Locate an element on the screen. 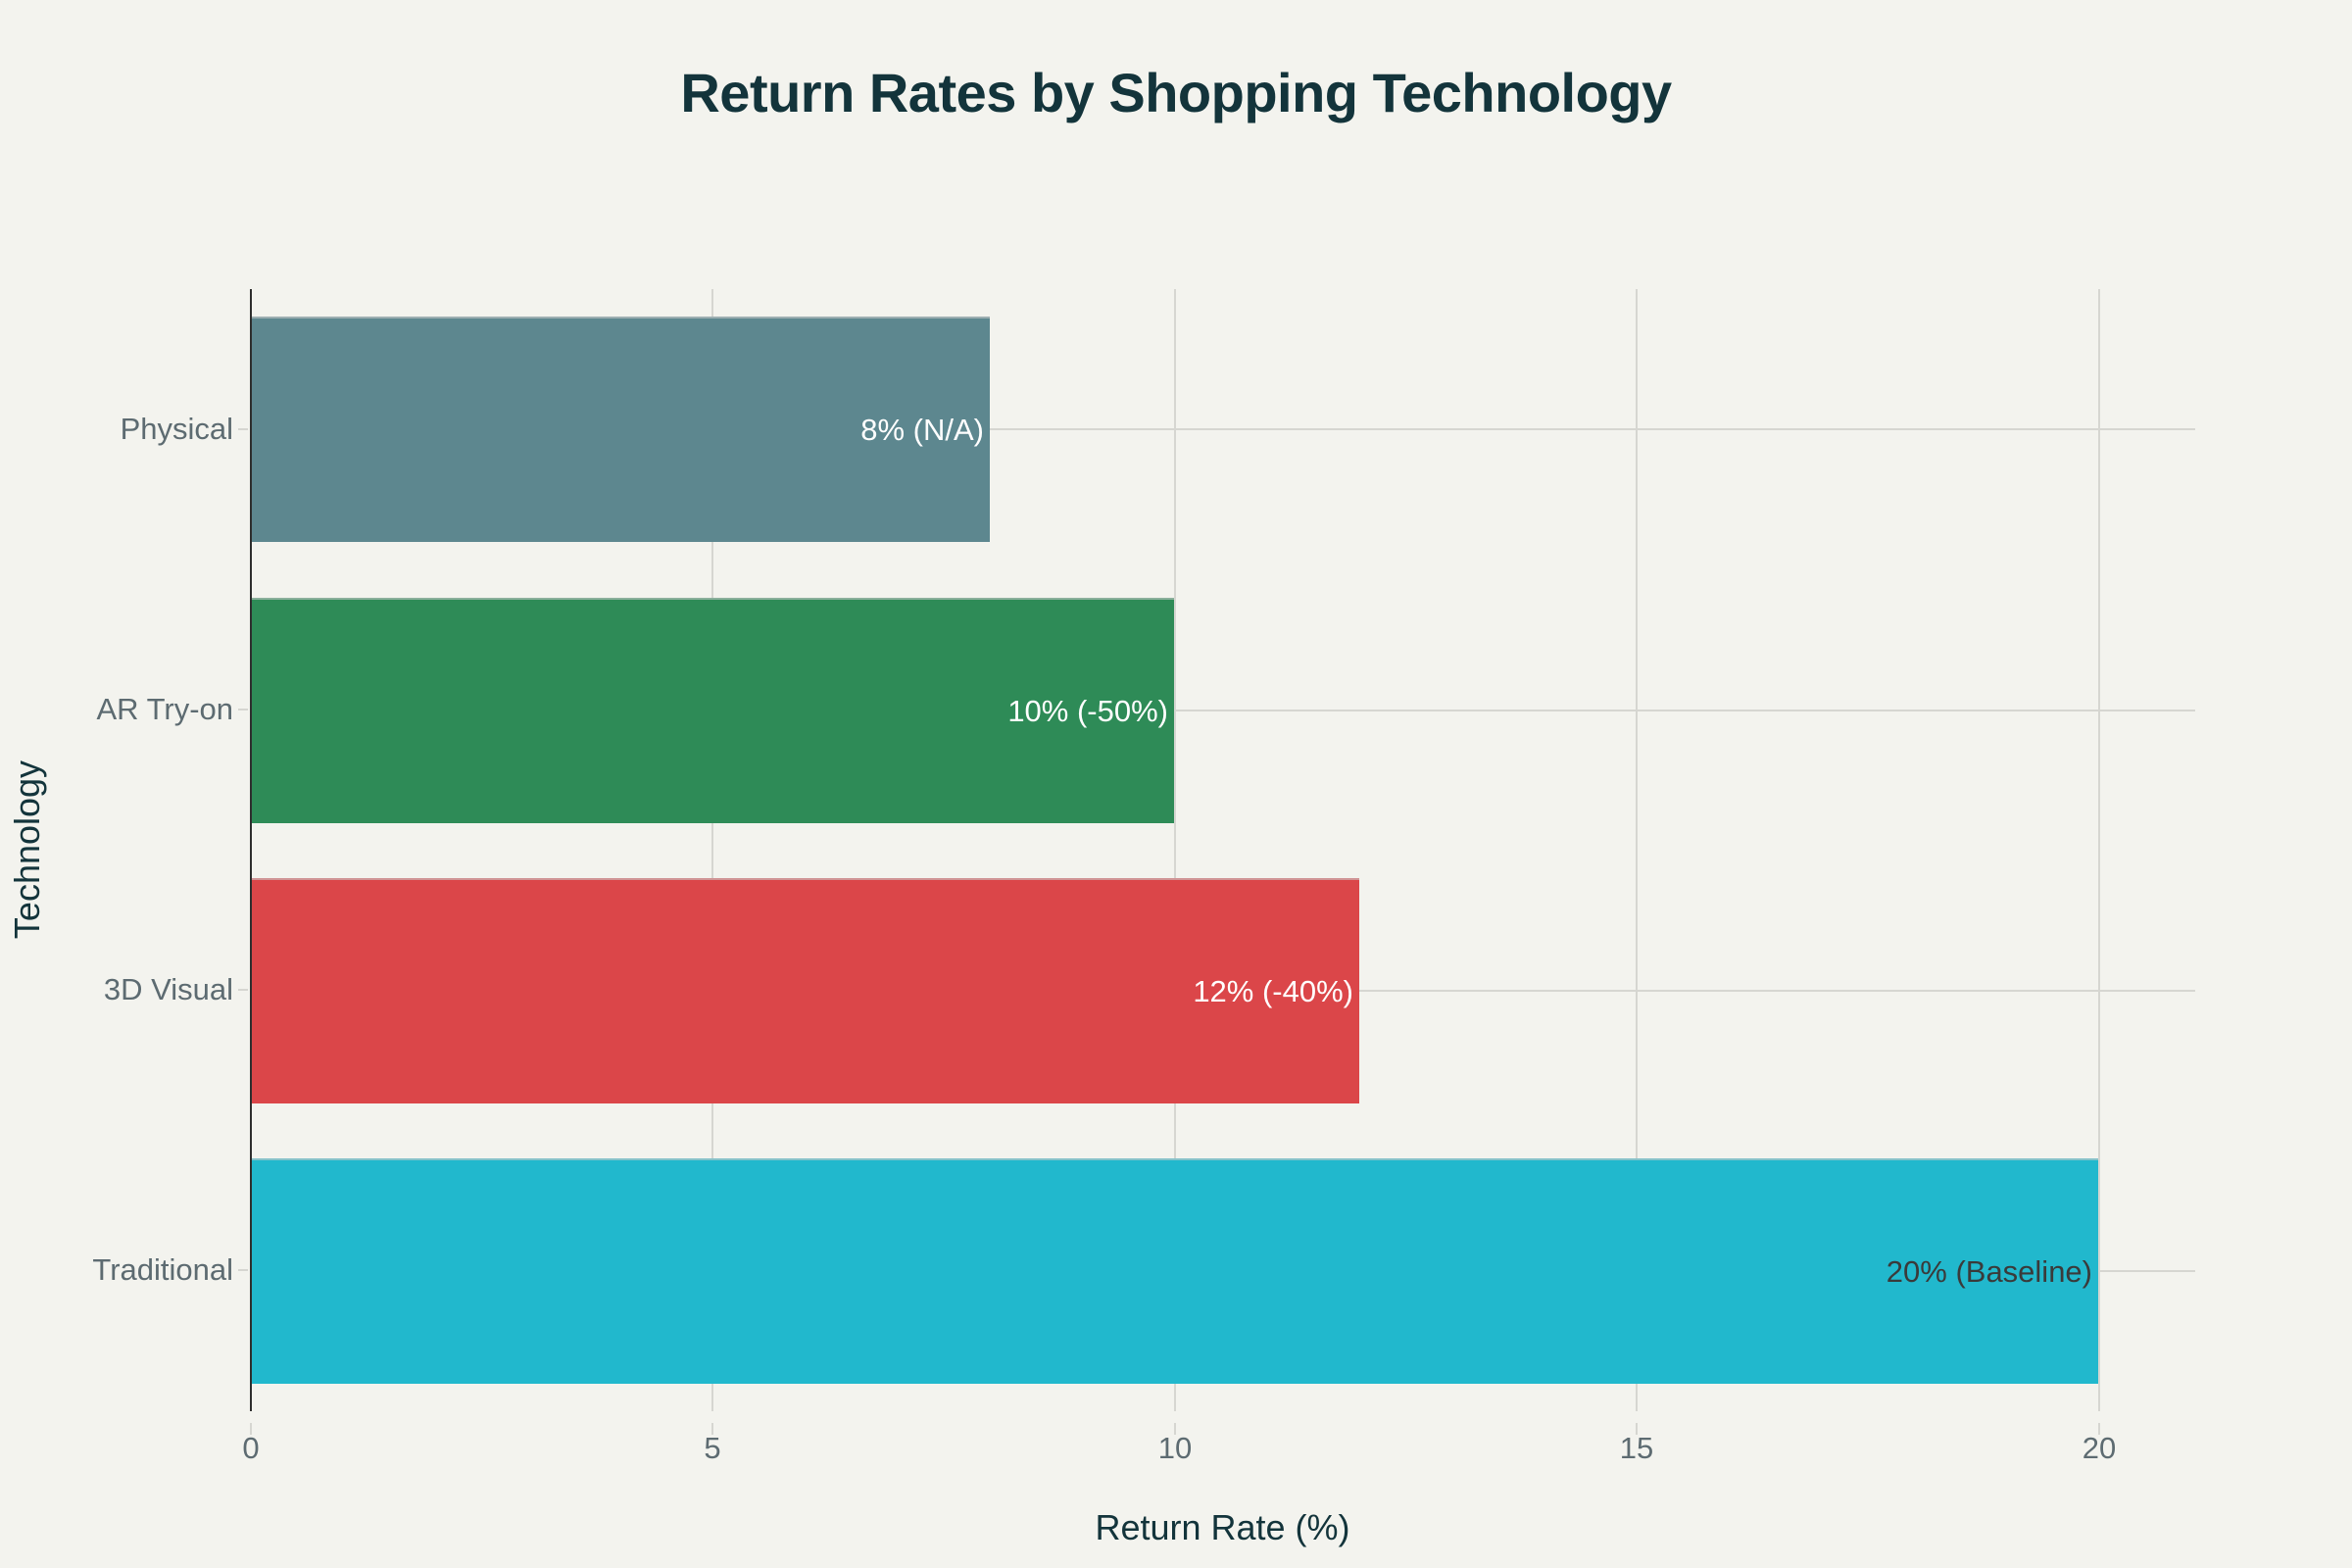 This screenshot has height=1568, width=2352. bar-label-physical: 8% (N/A) is located at coordinates (922, 430).